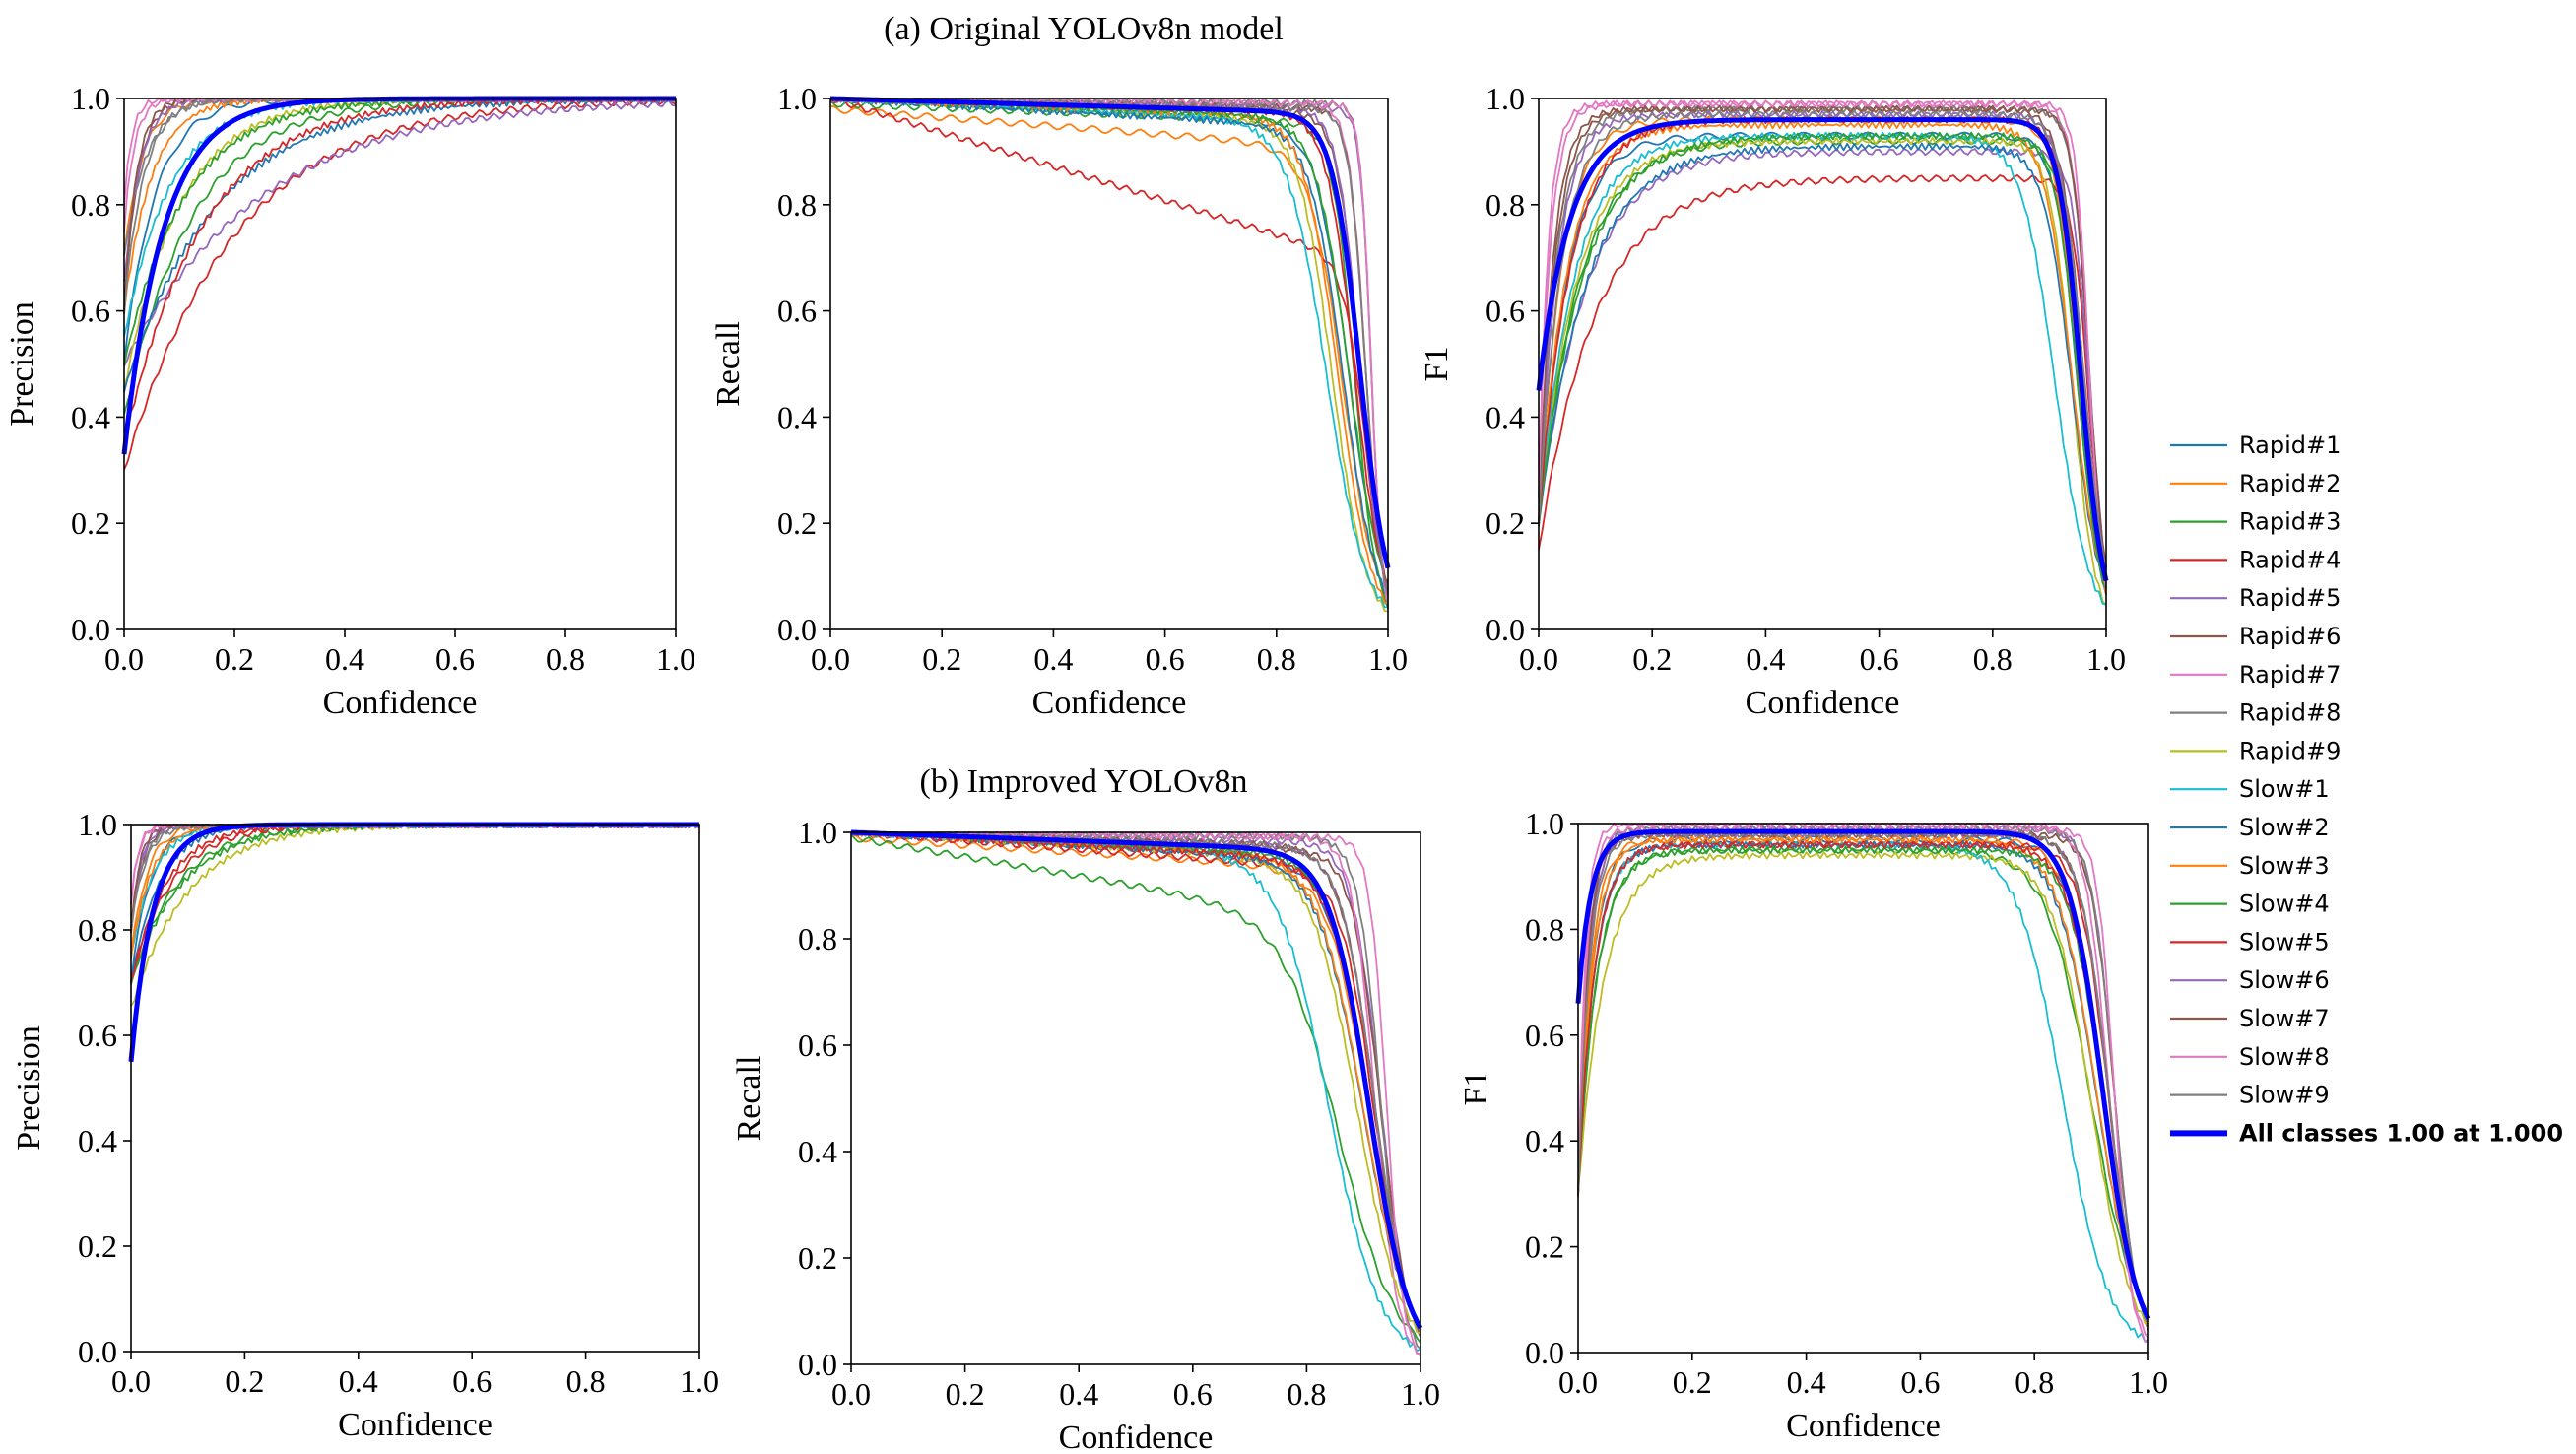 The width and height of the screenshot is (2576, 1454). Describe the element at coordinates (1084, 781) in the screenshot. I see `row-b-title: (b) Improved YOLOv8n` at that location.